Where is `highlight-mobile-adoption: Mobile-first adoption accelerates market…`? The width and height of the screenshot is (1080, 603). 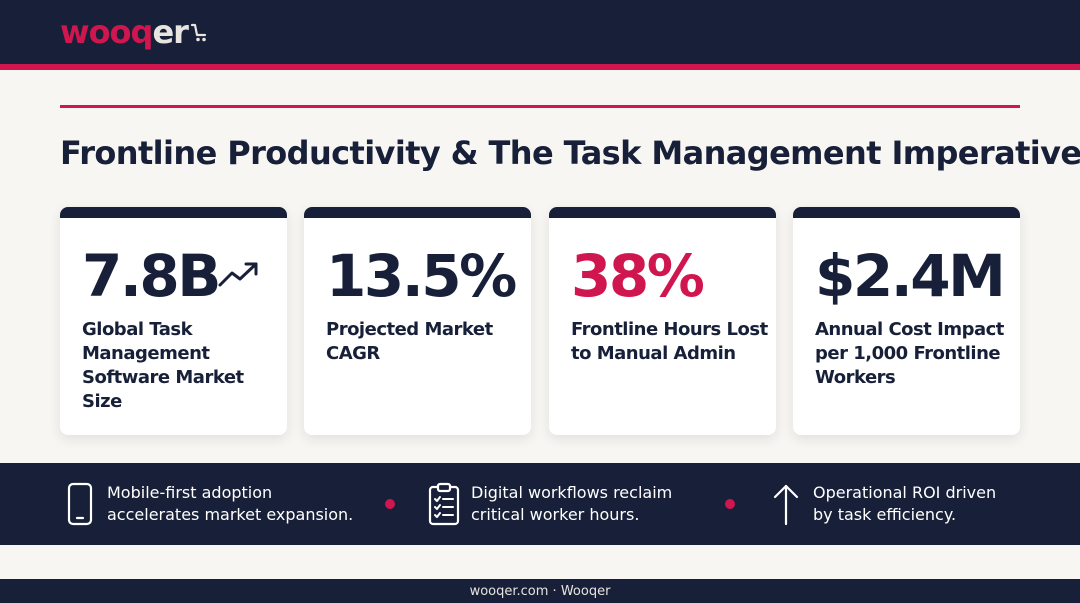
highlight-mobile-adoption: Mobile-first adoption accelerates market… is located at coordinates (206, 504).